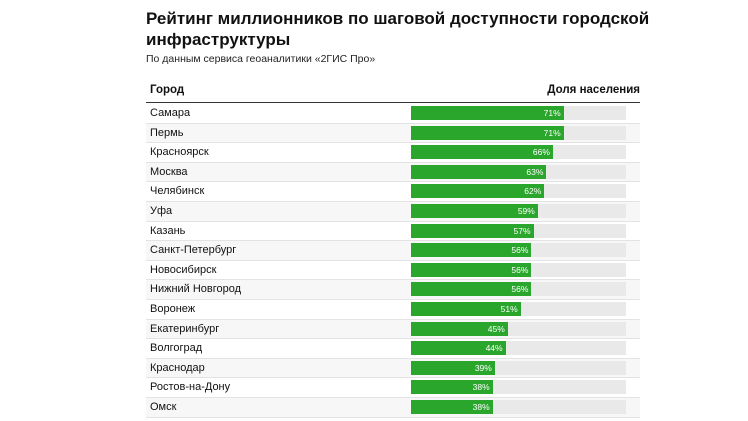  I want to click on table-row: Омск 38%, so click(393, 407).